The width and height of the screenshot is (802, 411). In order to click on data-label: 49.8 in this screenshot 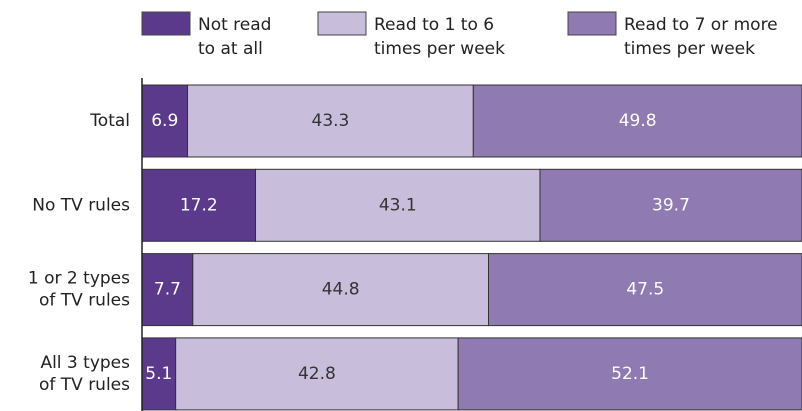, I will do `click(638, 121)`.